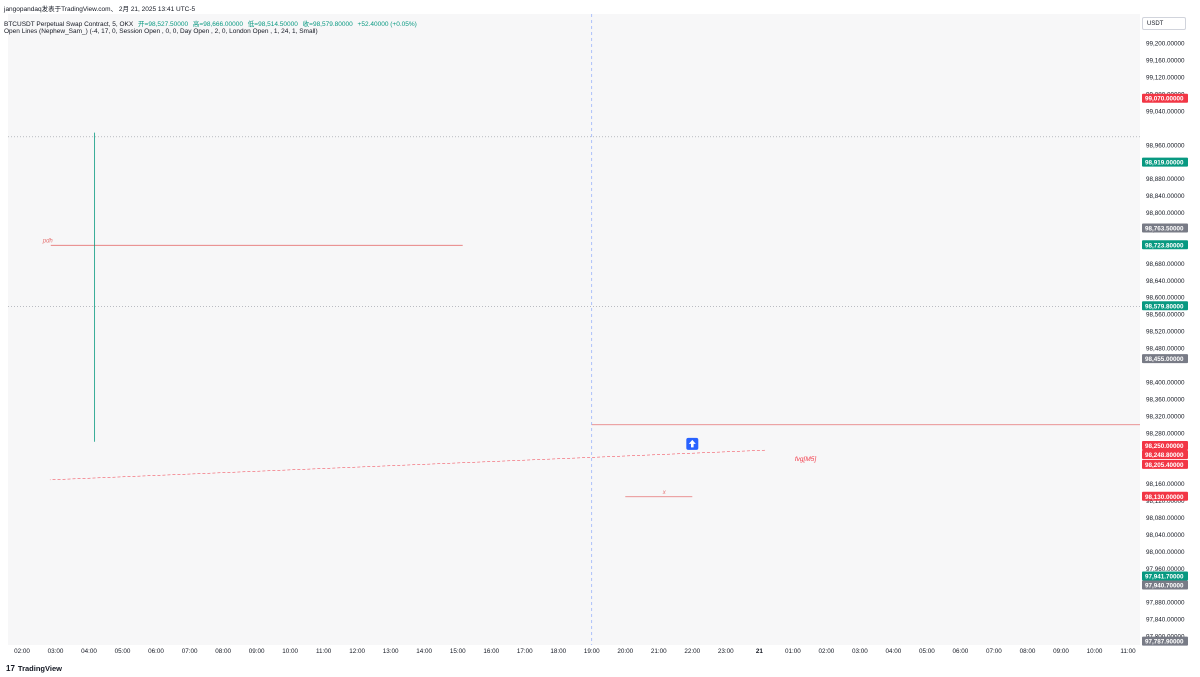 This screenshot has height=677, width=1200. I want to click on price-label-text: 98,130.00000, so click(1164, 497).